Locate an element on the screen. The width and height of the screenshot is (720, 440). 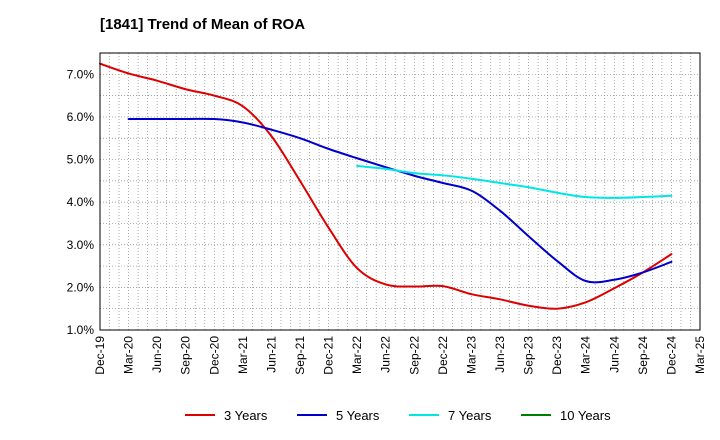
x-tick-label: Dec-19 is located at coordinates (100, 355).